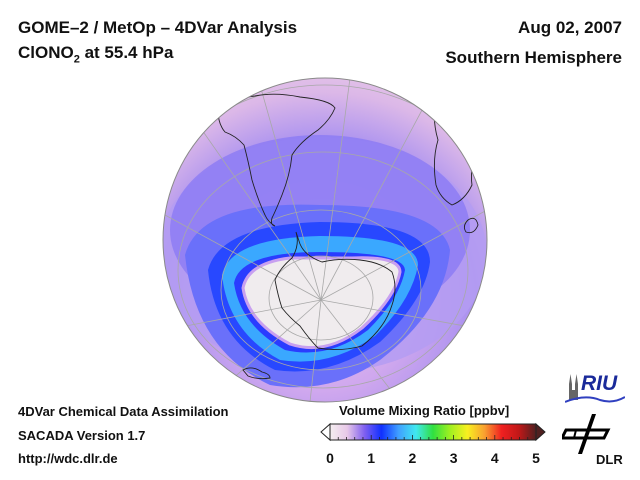 This screenshot has width=640, height=480. I want to click on colorbar-tick-label: 4, so click(494, 458).